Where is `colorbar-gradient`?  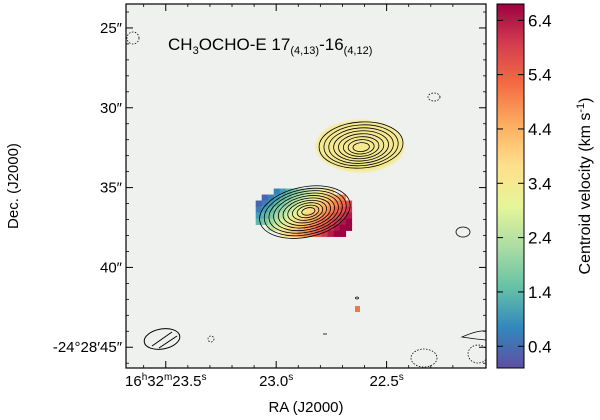 colorbar-gradient is located at coordinates (510, 186).